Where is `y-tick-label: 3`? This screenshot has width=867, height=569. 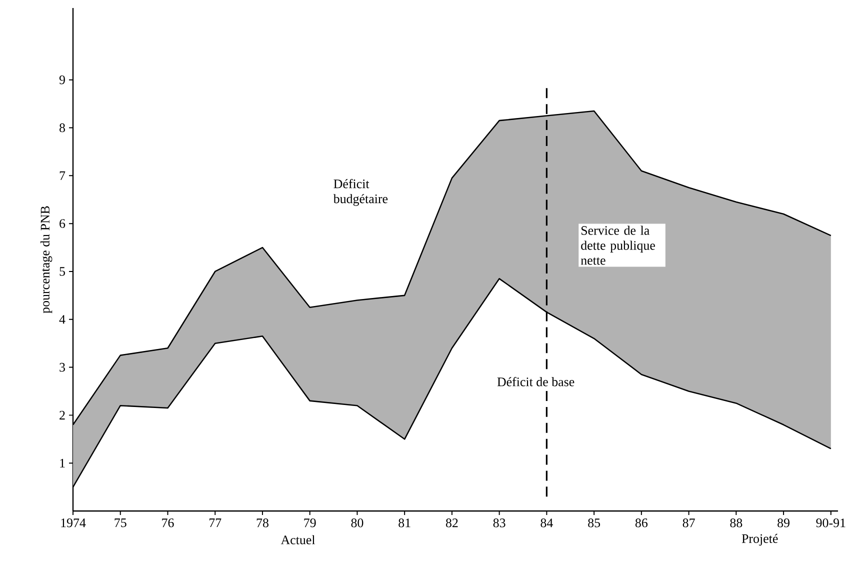
y-tick-label: 3 is located at coordinates (62, 367).